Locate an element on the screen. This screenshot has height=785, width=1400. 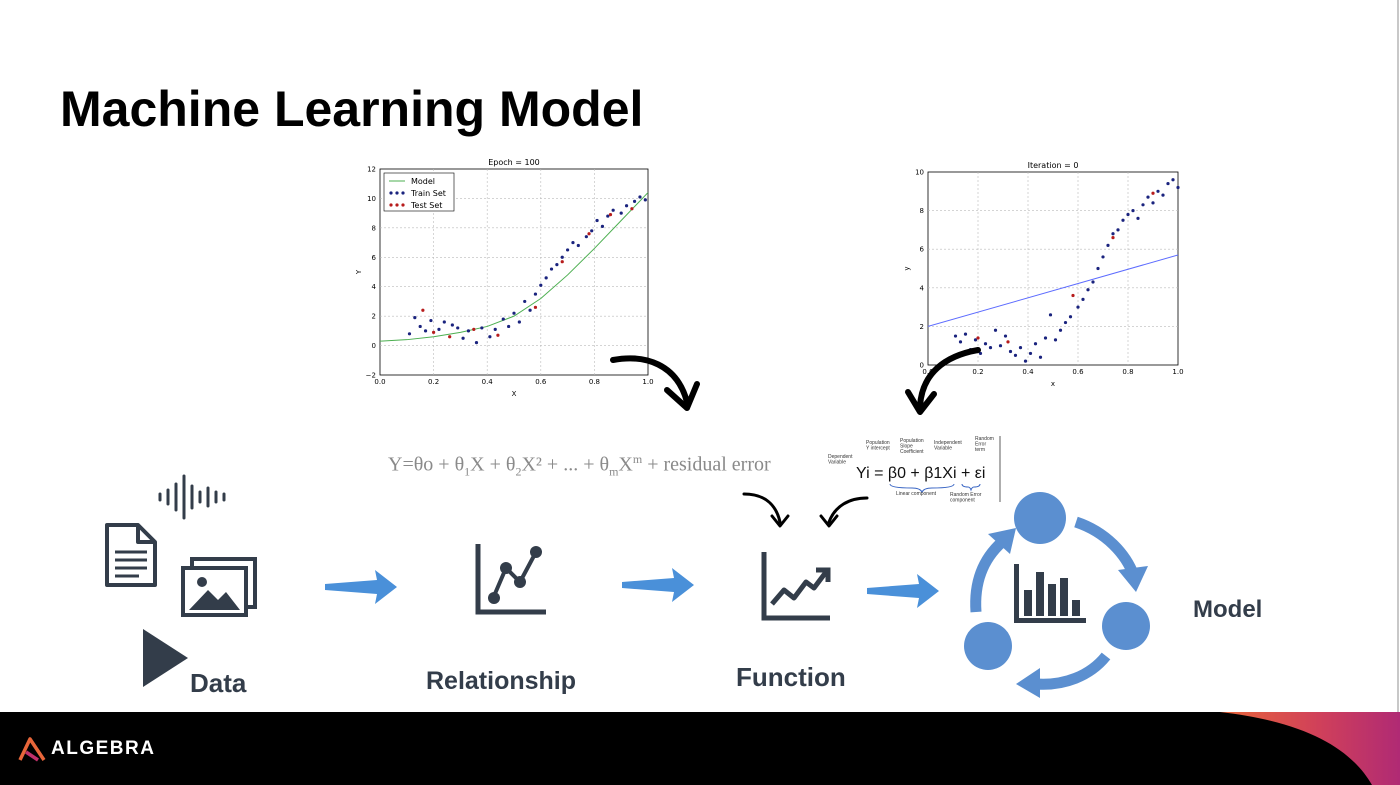
y-tick-label: 8 is located at coordinates (374, 228).